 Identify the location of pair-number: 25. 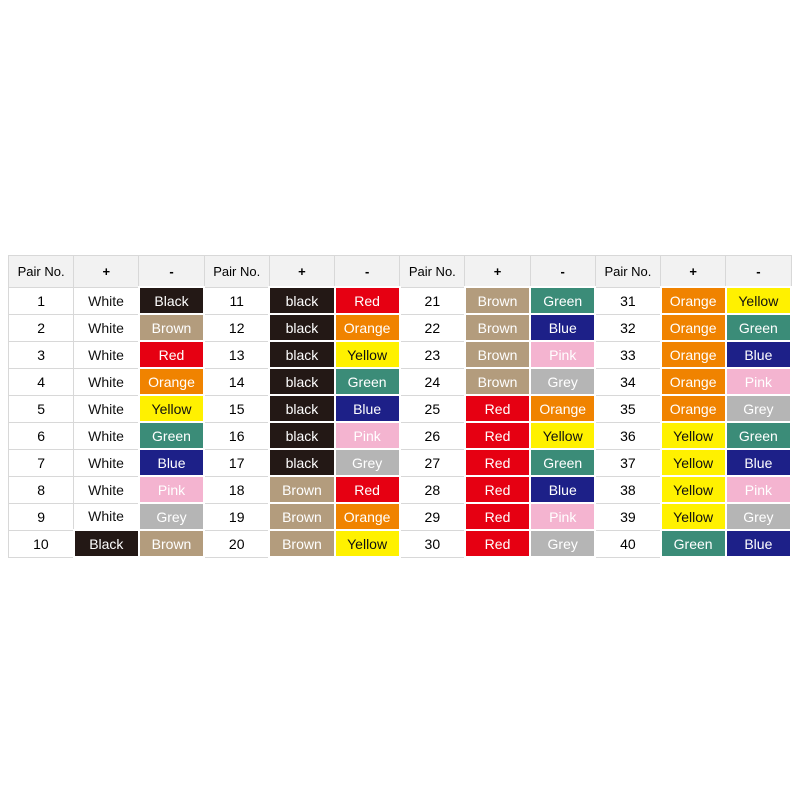
(432, 408).